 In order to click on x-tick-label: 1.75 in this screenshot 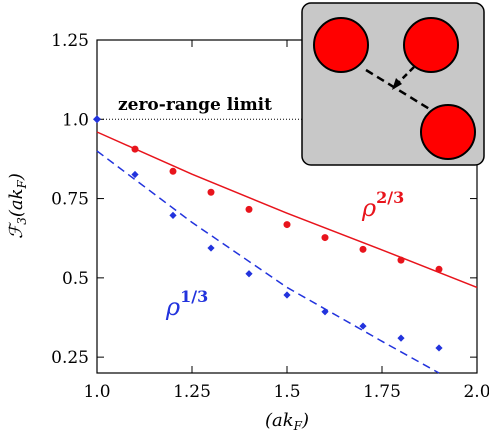, I will do `click(382, 392)`.